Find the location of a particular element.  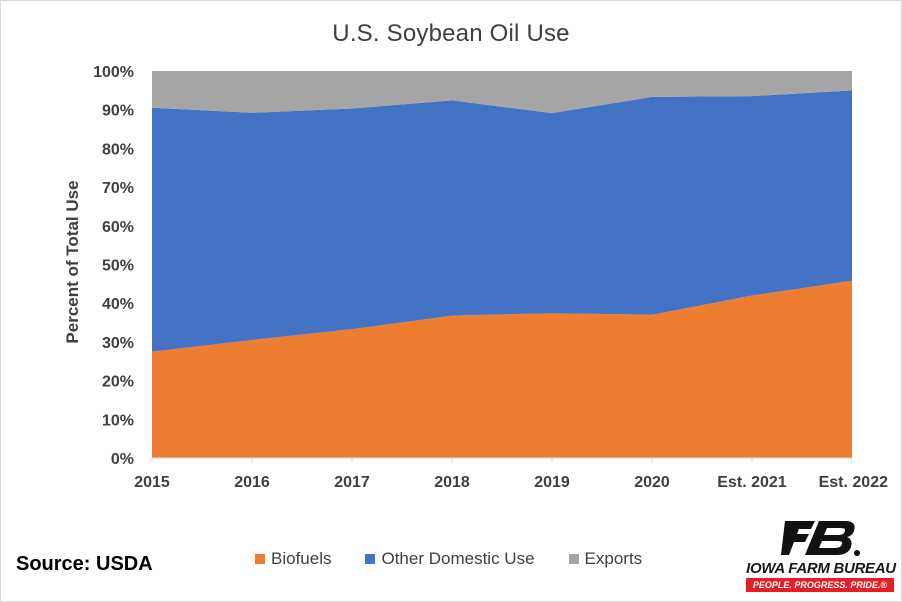

x-tick-label: 2019 is located at coordinates (552, 482).